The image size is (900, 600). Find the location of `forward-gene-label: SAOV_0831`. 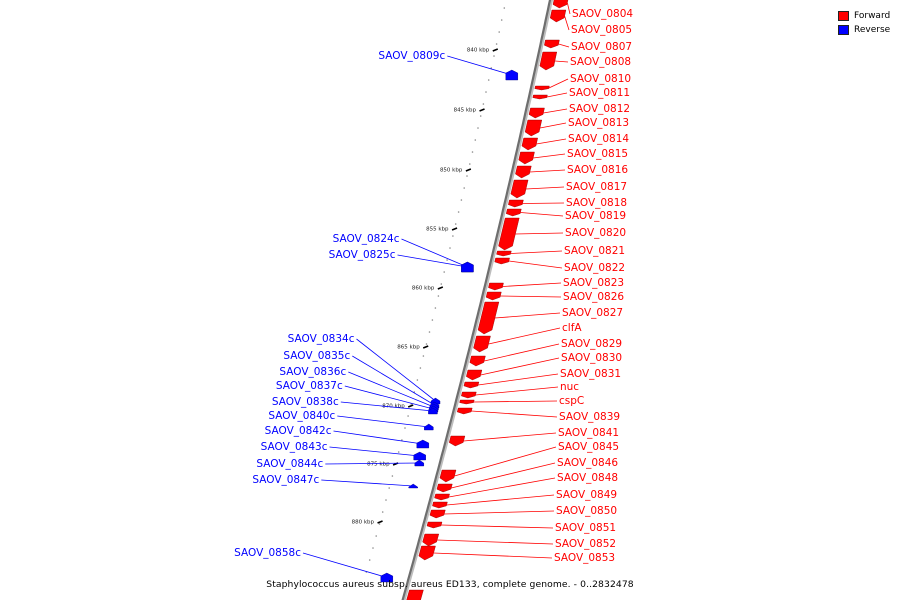

forward-gene-label: SAOV_0831 is located at coordinates (590, 374).